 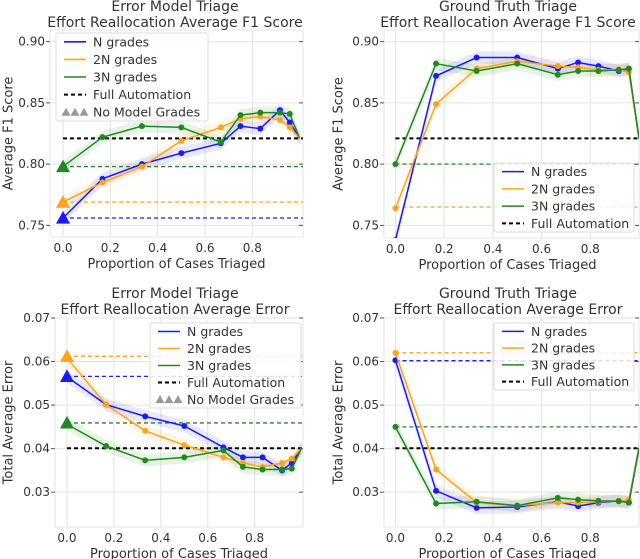 What do you see at coordinates (160, 538) in the screenshot?
I see `x-tick-label: 0.4` at bounding box center [160, 538].